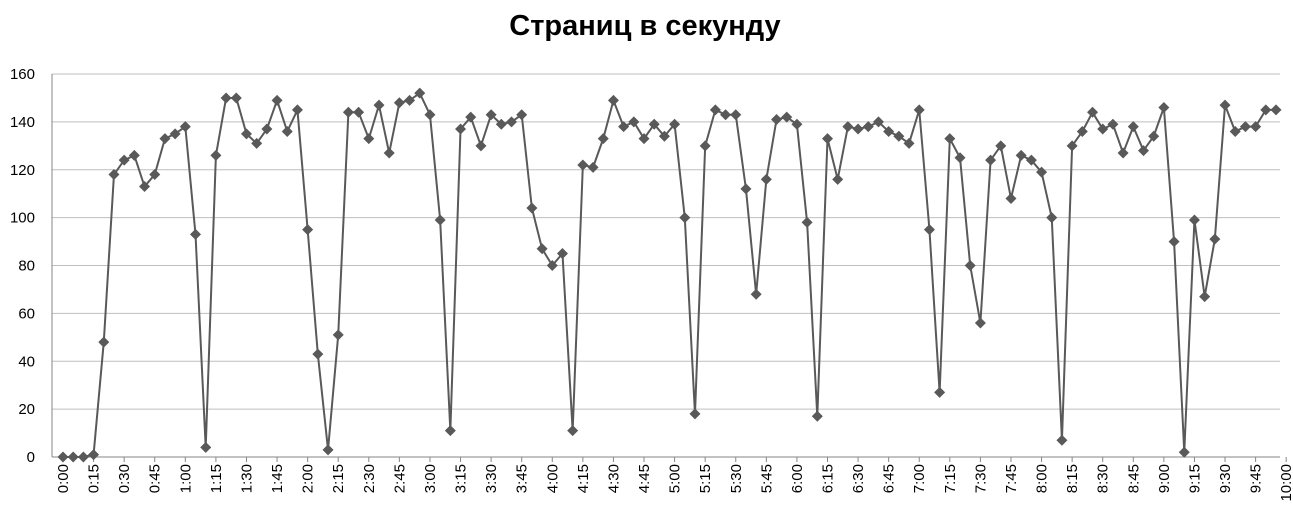 This screenshot has height=526, width=1293. What do you see at coordinates (63, 478) in the screenshot?
I see `x-tick-label: 0:00` at bounding box center [63, 478].